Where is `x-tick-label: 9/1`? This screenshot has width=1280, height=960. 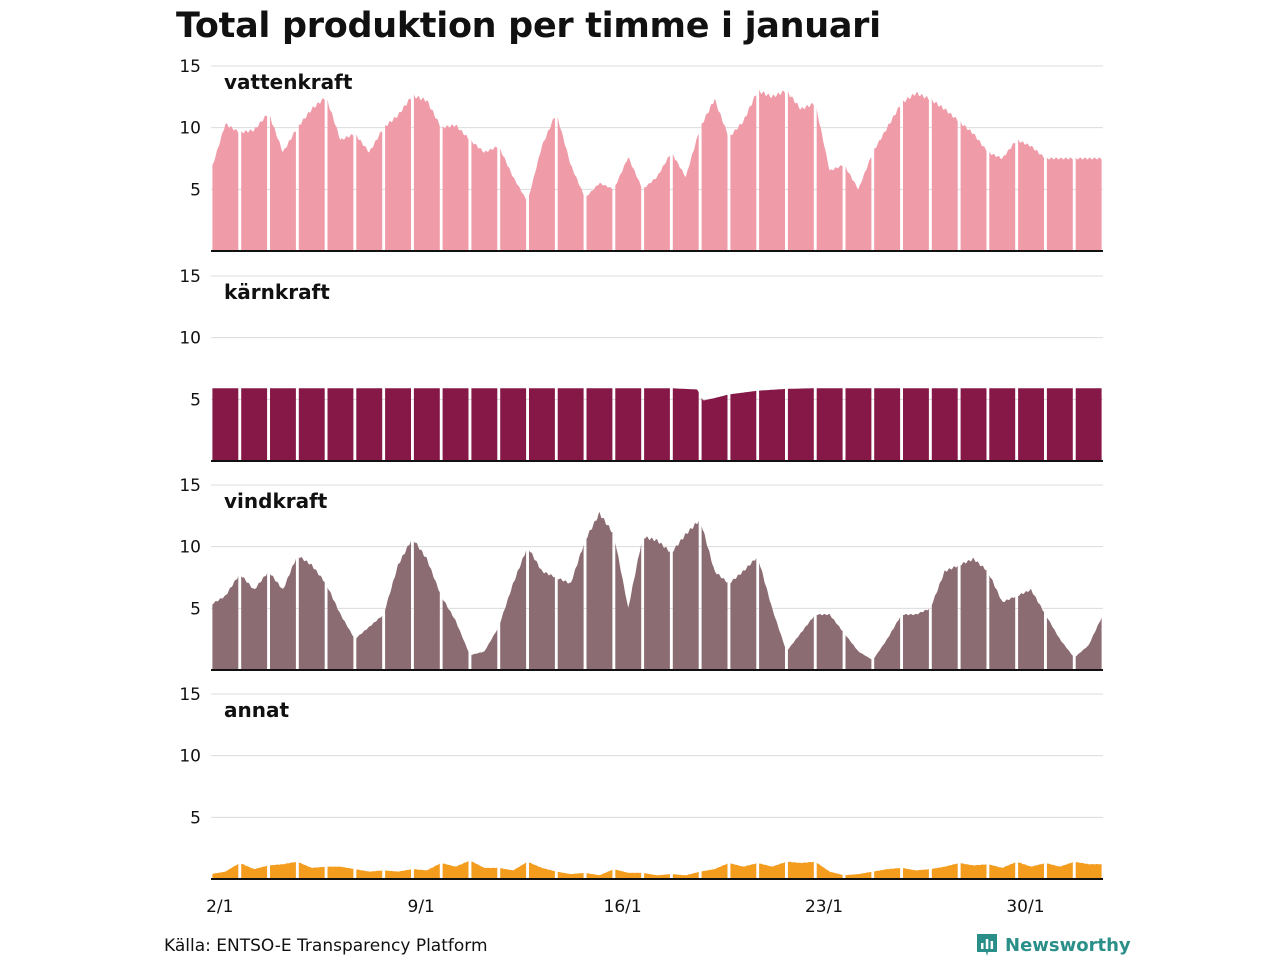 x-tick-label: 9/1 is located at coordinates (421, 907).